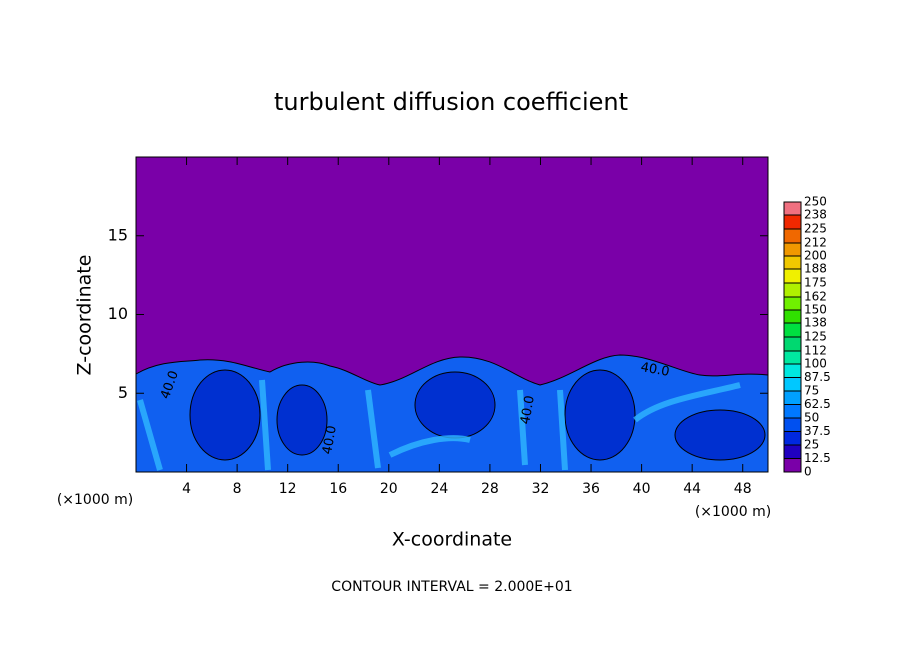 Image resolution: width=904 pixels, height=654 pixels. Describe the element at coordinates (451, 587) in the screenshot. I see `footnote: CONTOUR INTERVAL = 2.000E+01` at that location.